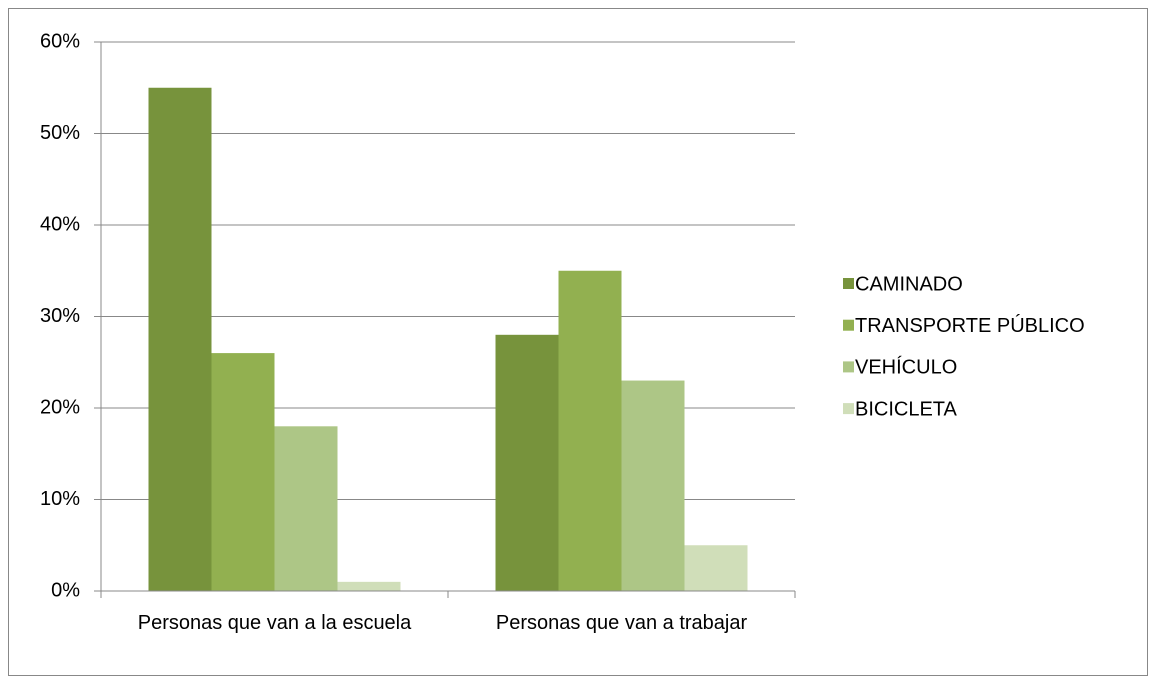 The image size is (1153, 680). Describe the element at coordinates (906, 367) in the screenshot. I see `legend-label: VEHÍCULO` at that location.